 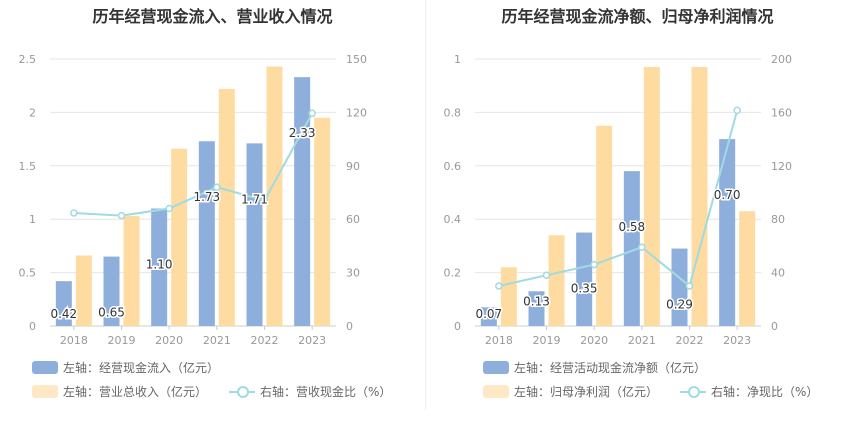 I want to click on right-chart-left-tick-label: 0.6, so click(x=453, y=166).